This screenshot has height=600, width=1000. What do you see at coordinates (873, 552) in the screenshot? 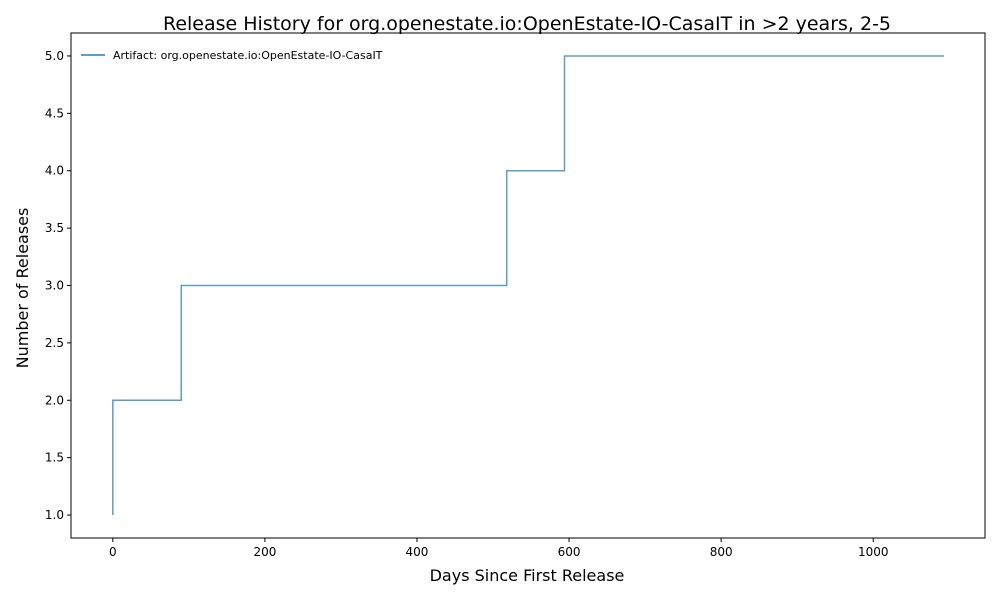
I see `x-tick-label: 1000` at bounding box center [873, 552].